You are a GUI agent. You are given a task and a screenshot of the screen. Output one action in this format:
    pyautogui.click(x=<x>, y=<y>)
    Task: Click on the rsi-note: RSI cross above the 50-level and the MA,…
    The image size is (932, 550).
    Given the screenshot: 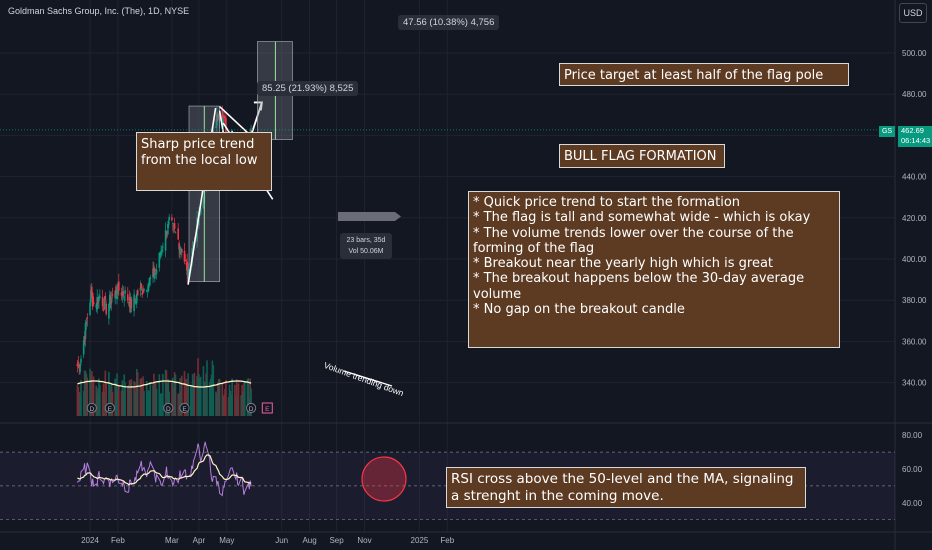 What is the action you would take?
    pyautogui.click(x=626, y=487)
    